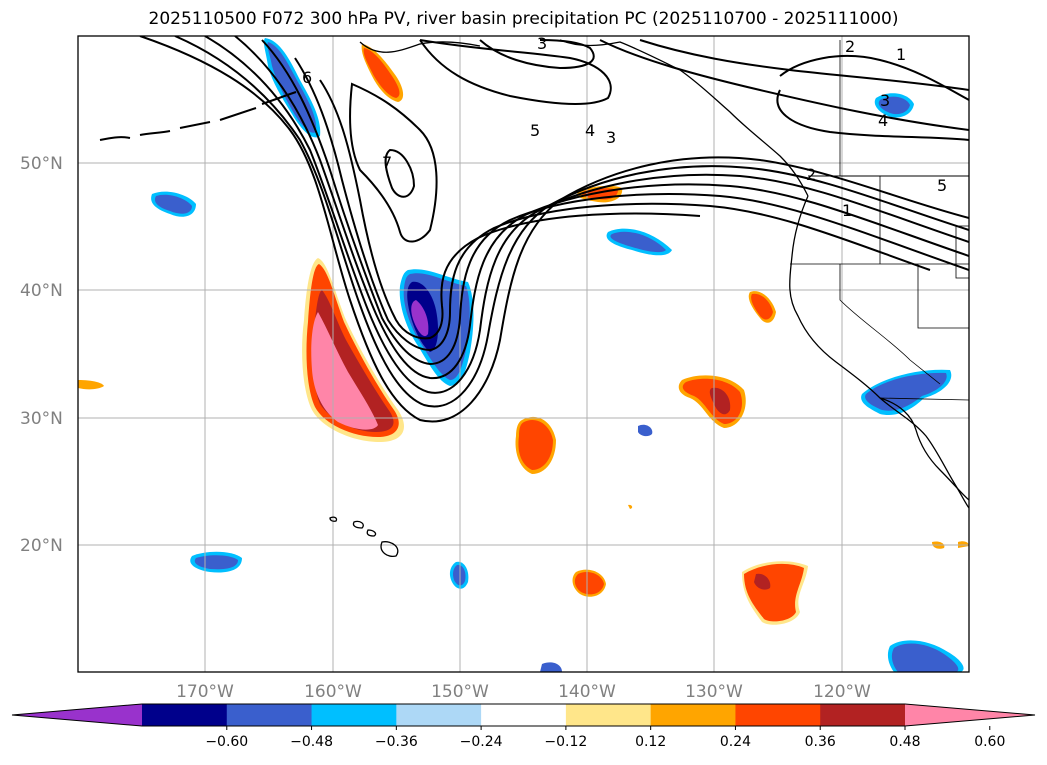  I want to click on colorbar-outline, so click(523, 715).